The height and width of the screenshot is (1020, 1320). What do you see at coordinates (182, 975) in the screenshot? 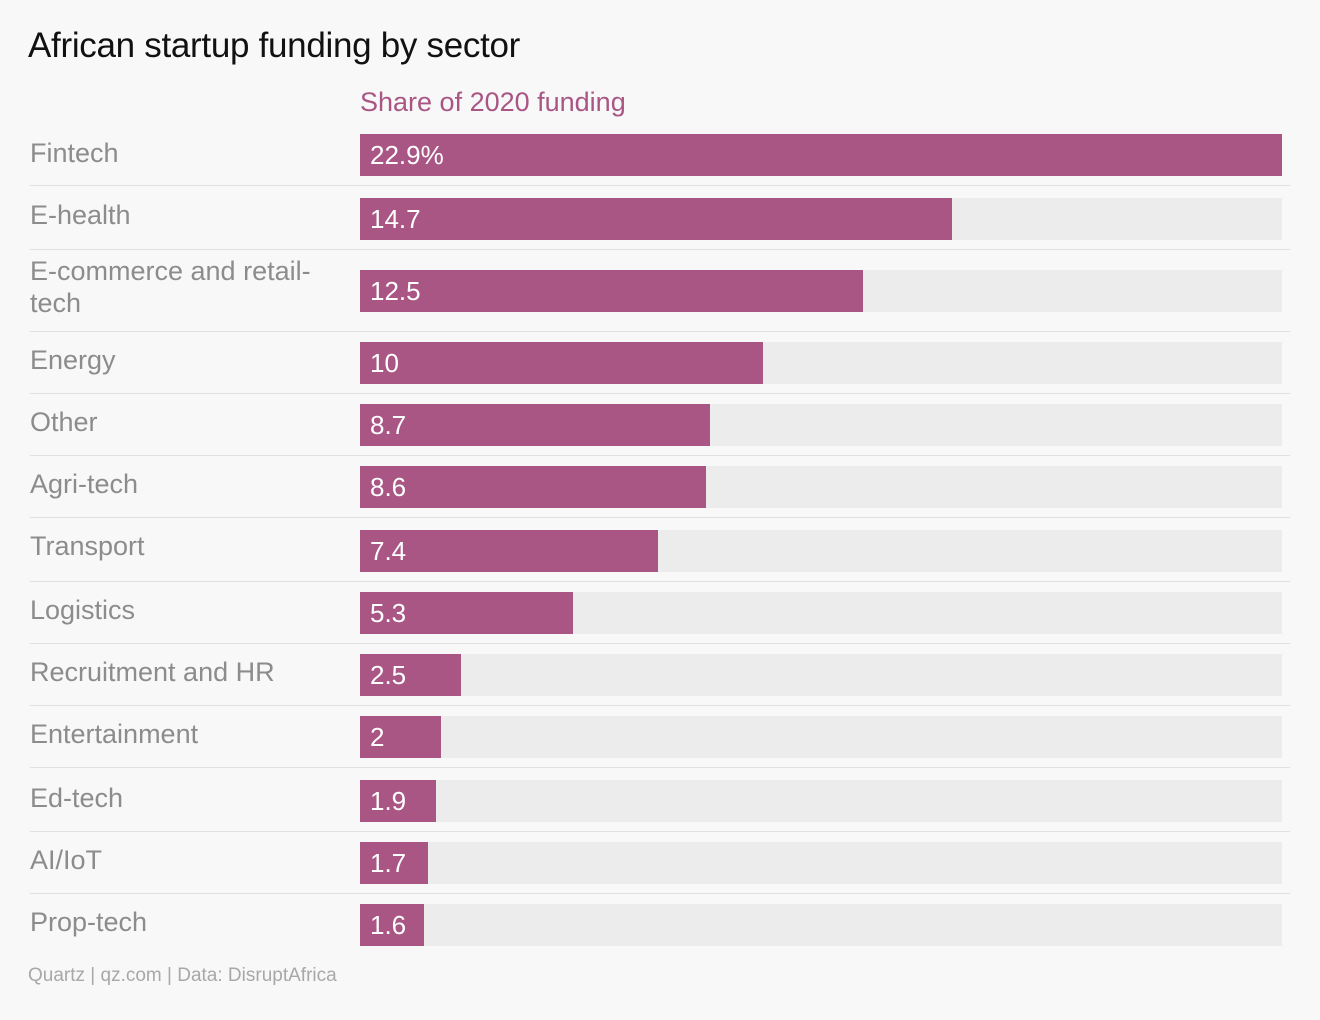
I see `source-note: Quartz | qz.com | Data: DisruptAfrica` at bounding box center [182, 975].